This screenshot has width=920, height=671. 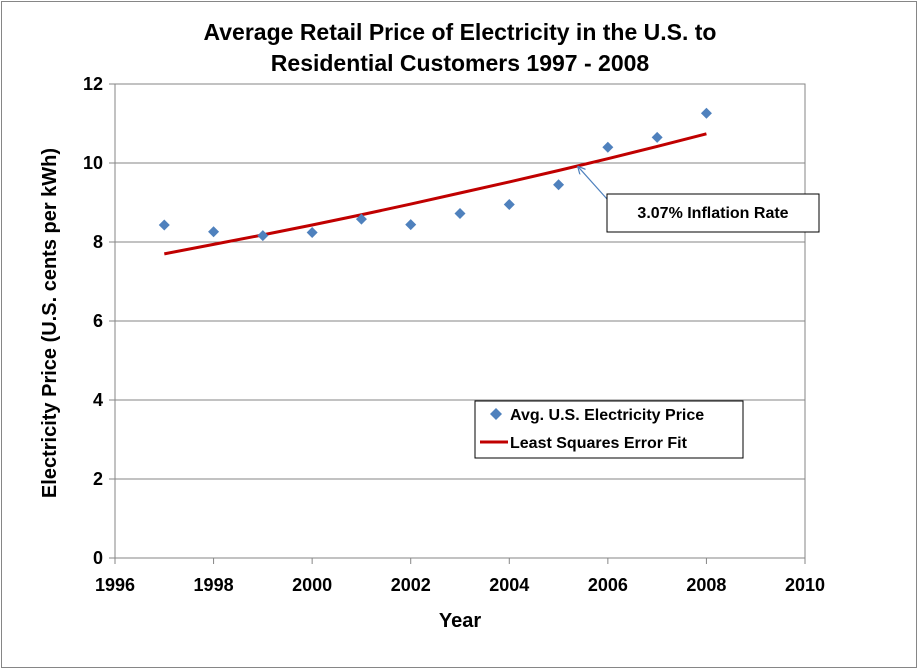 What do you see at coordinates (98, 400) in the screenshot?
I see `y-tick-label: 4` at bounding box center [98, 400].